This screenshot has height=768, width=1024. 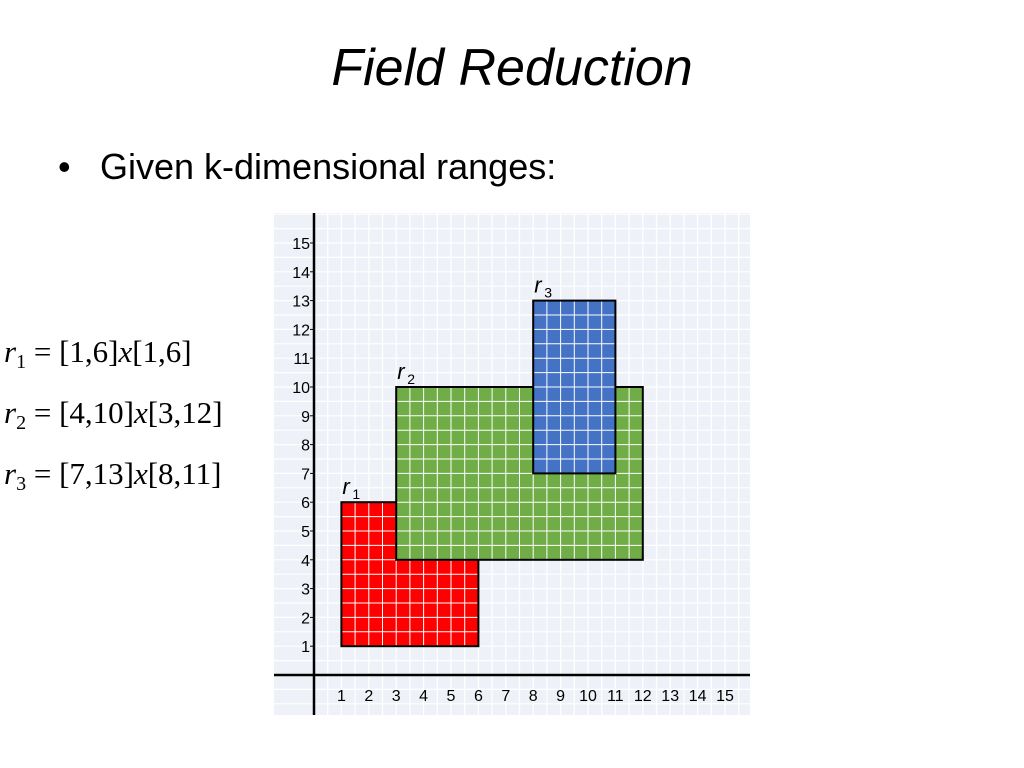 I want to click on x-tick-label: 8, so click(x=533, y=696).